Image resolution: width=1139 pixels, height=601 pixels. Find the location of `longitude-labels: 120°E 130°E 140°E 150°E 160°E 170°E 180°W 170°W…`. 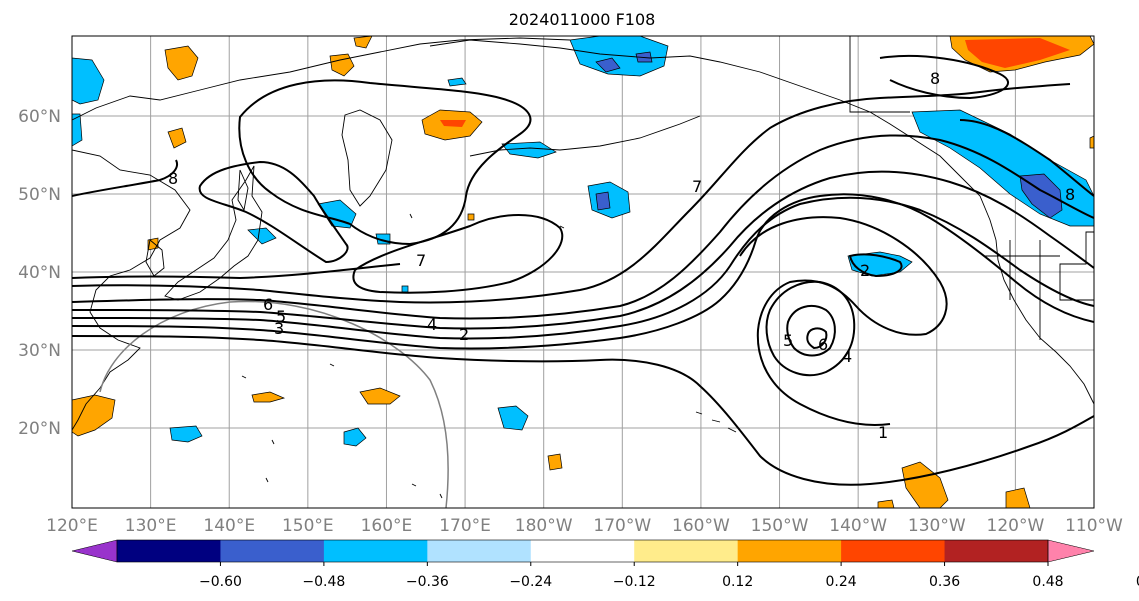

longitude-labels: 120°E 130°E 140°E 150°E 160°E 170°E 180°W 170°W… is located at coordinates (584, 526).